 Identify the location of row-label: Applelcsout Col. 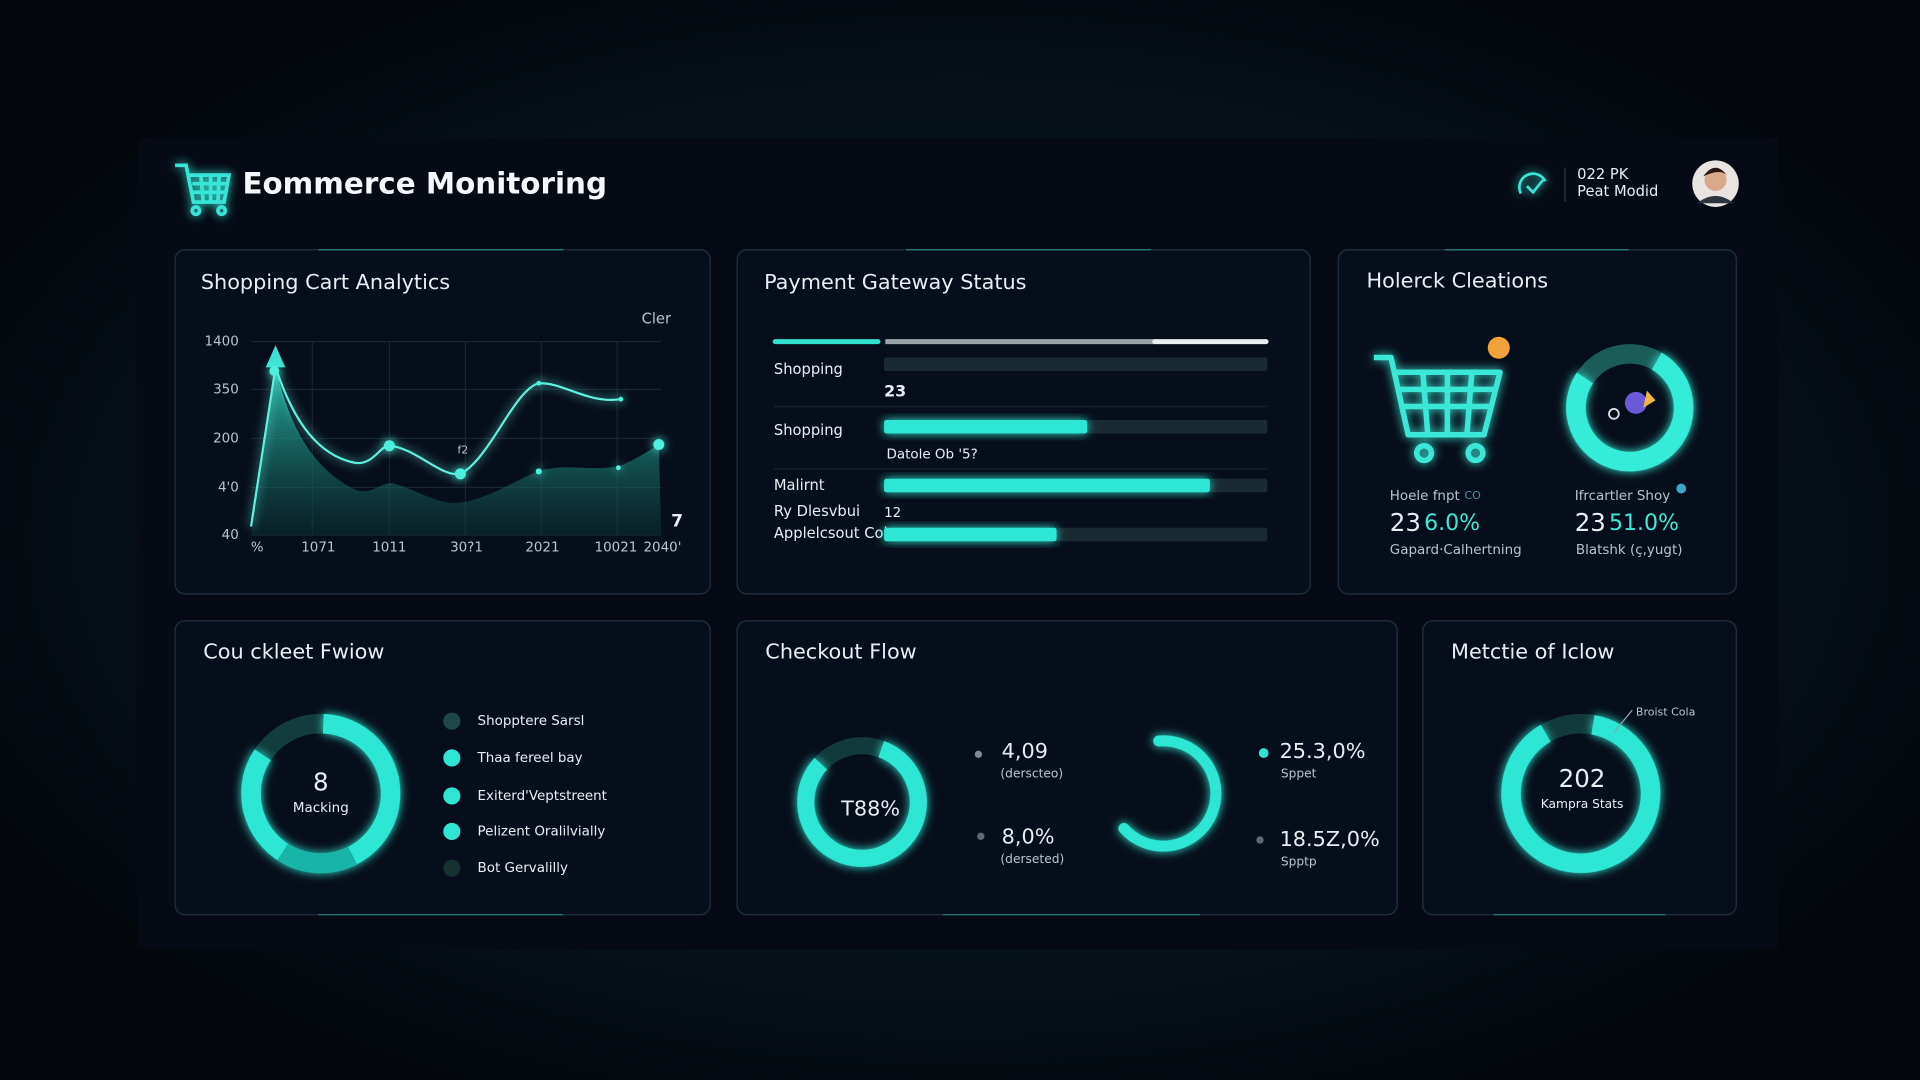
(831, 533).